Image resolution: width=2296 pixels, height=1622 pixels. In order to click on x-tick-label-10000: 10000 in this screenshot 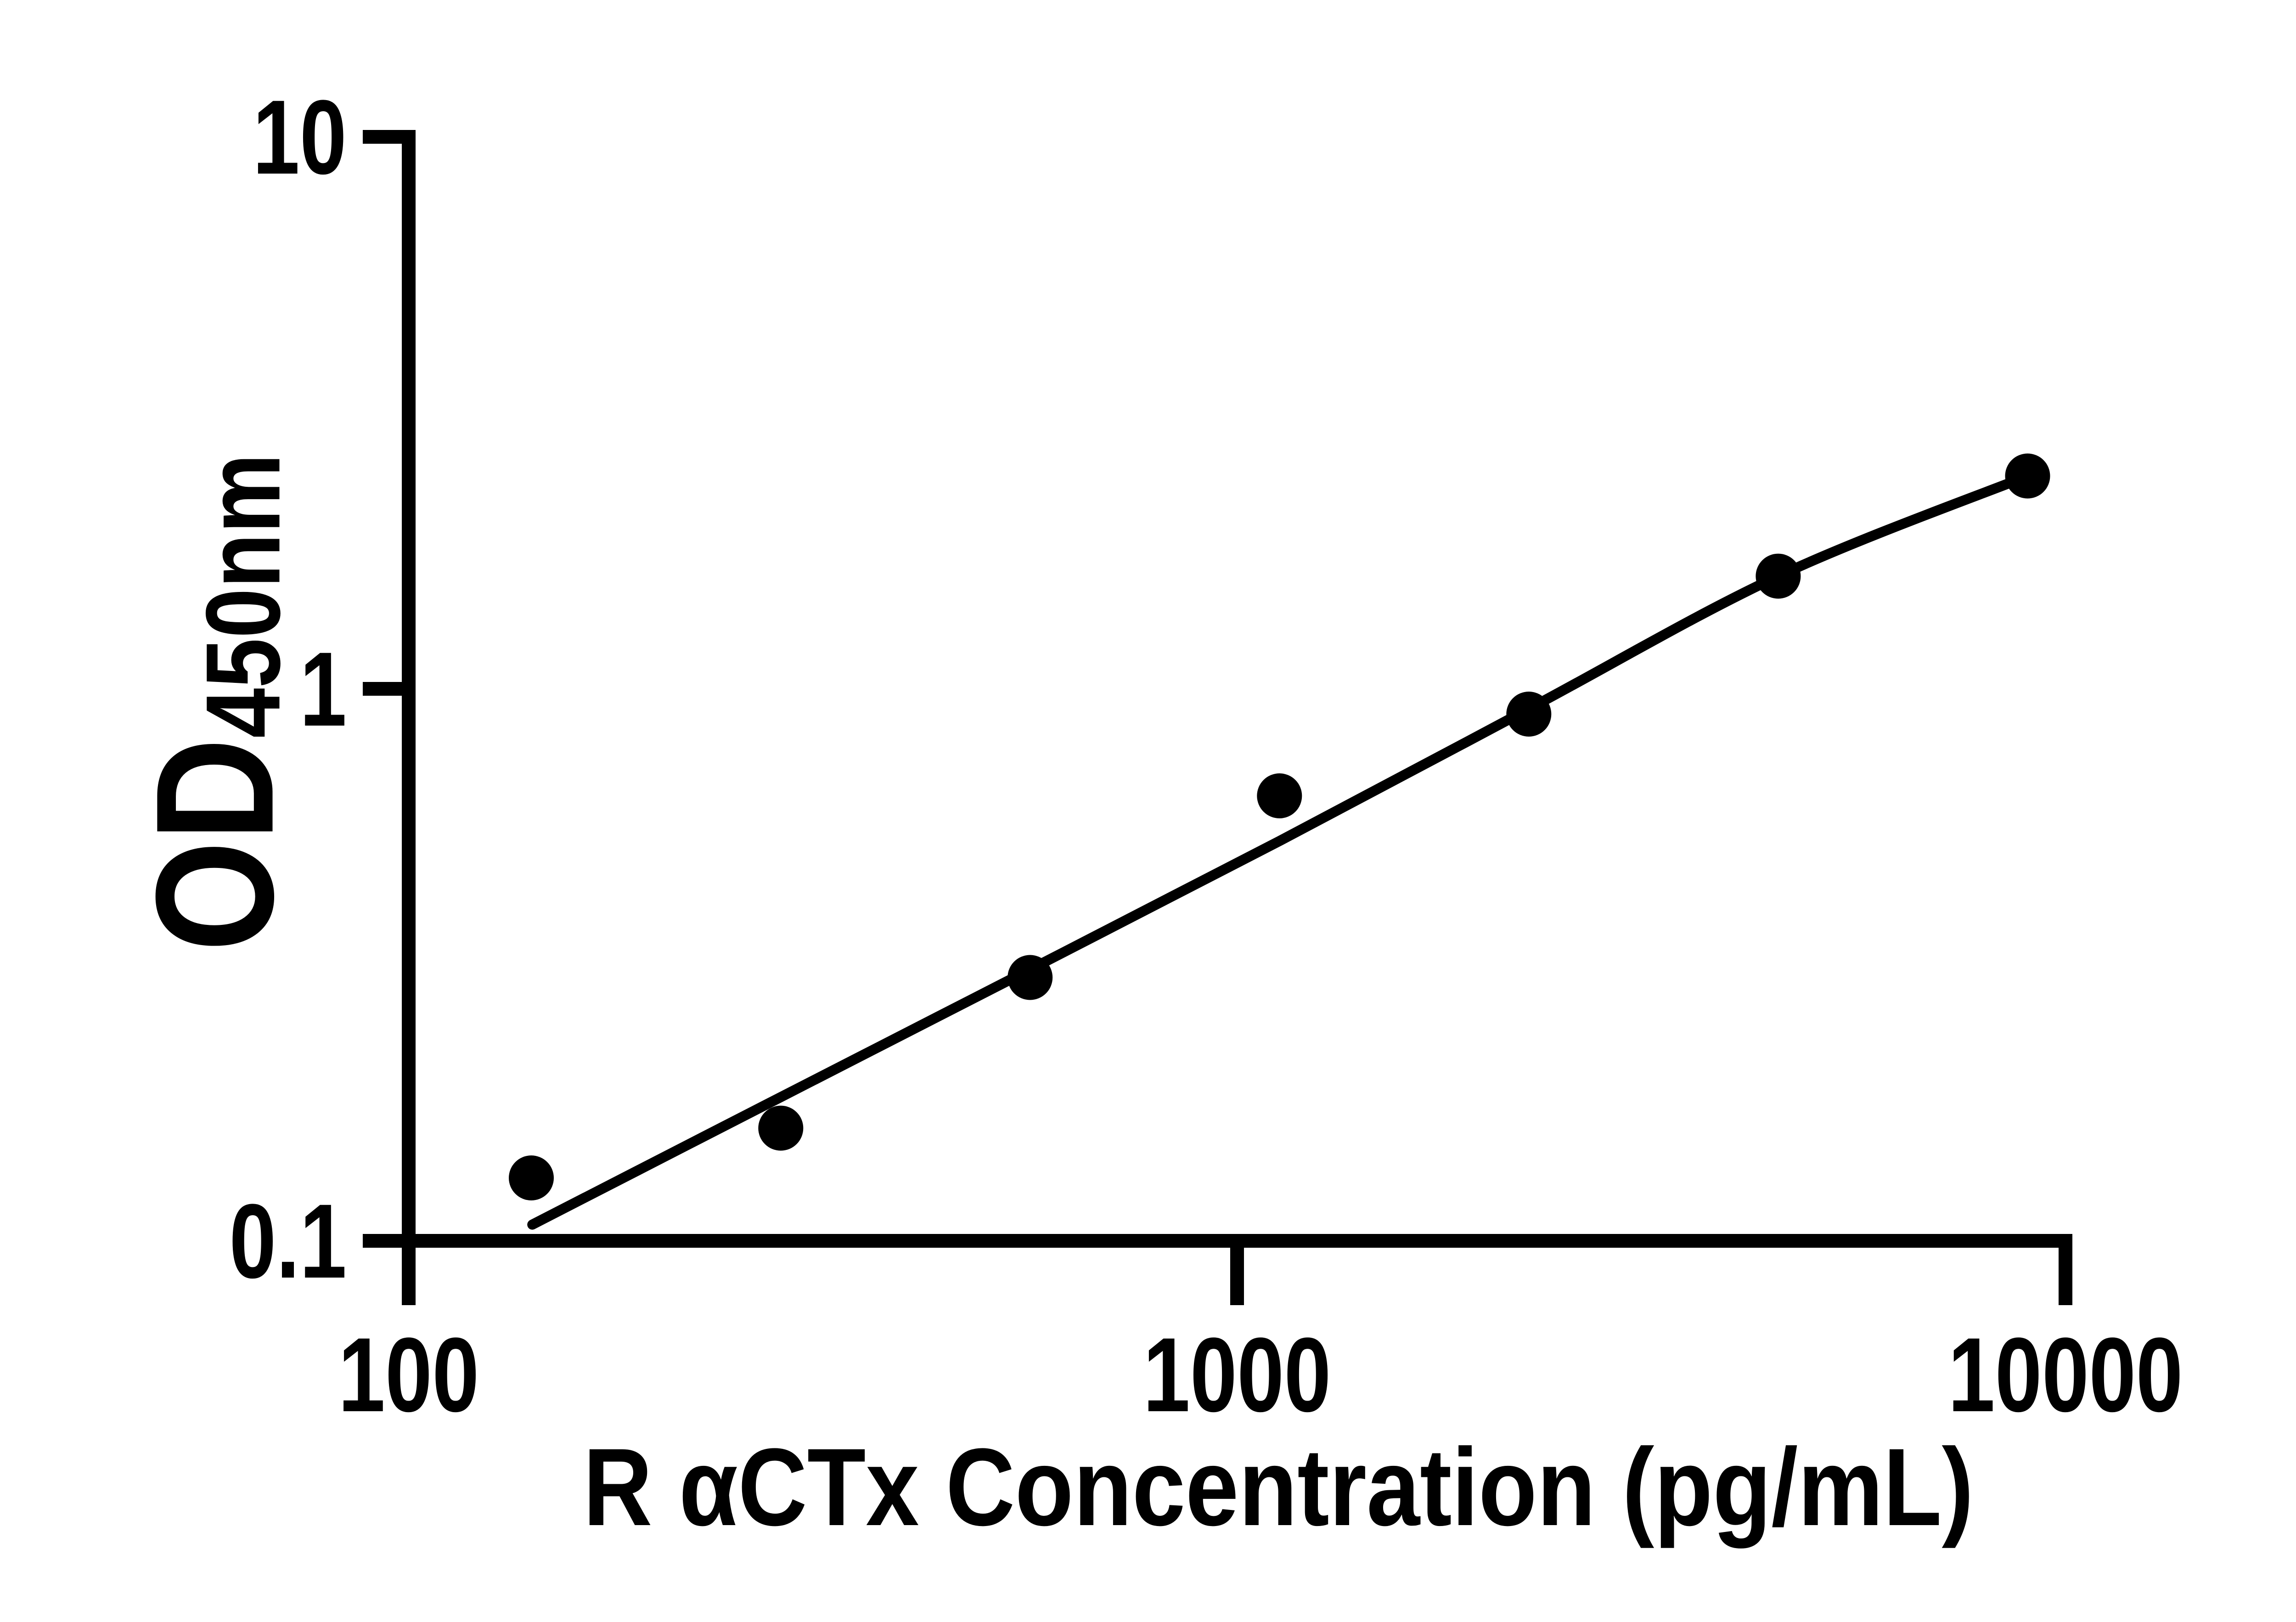, I will do `click(2066, 1375)`.